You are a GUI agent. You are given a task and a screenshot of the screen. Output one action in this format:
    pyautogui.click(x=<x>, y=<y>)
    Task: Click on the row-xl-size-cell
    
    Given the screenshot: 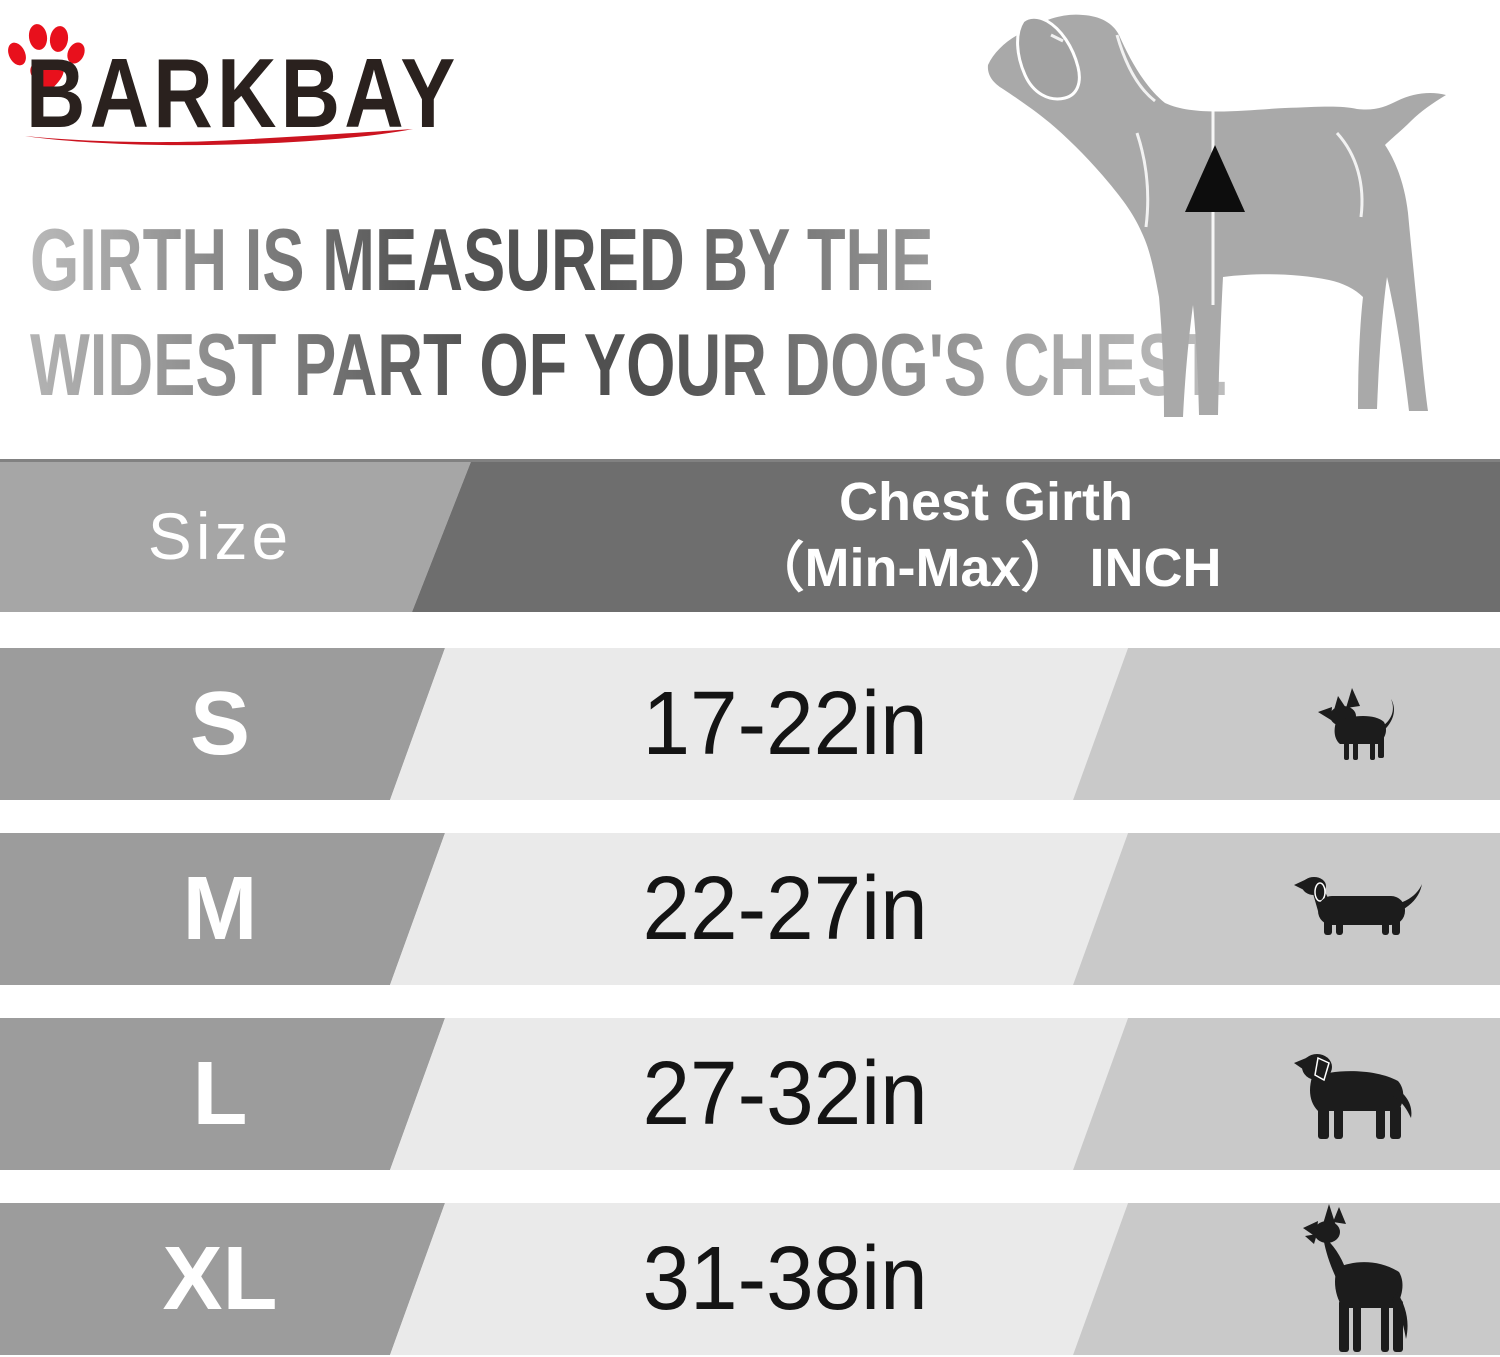 What is the action you would take?
    pyautogui.click(x=222, y=1279)
    